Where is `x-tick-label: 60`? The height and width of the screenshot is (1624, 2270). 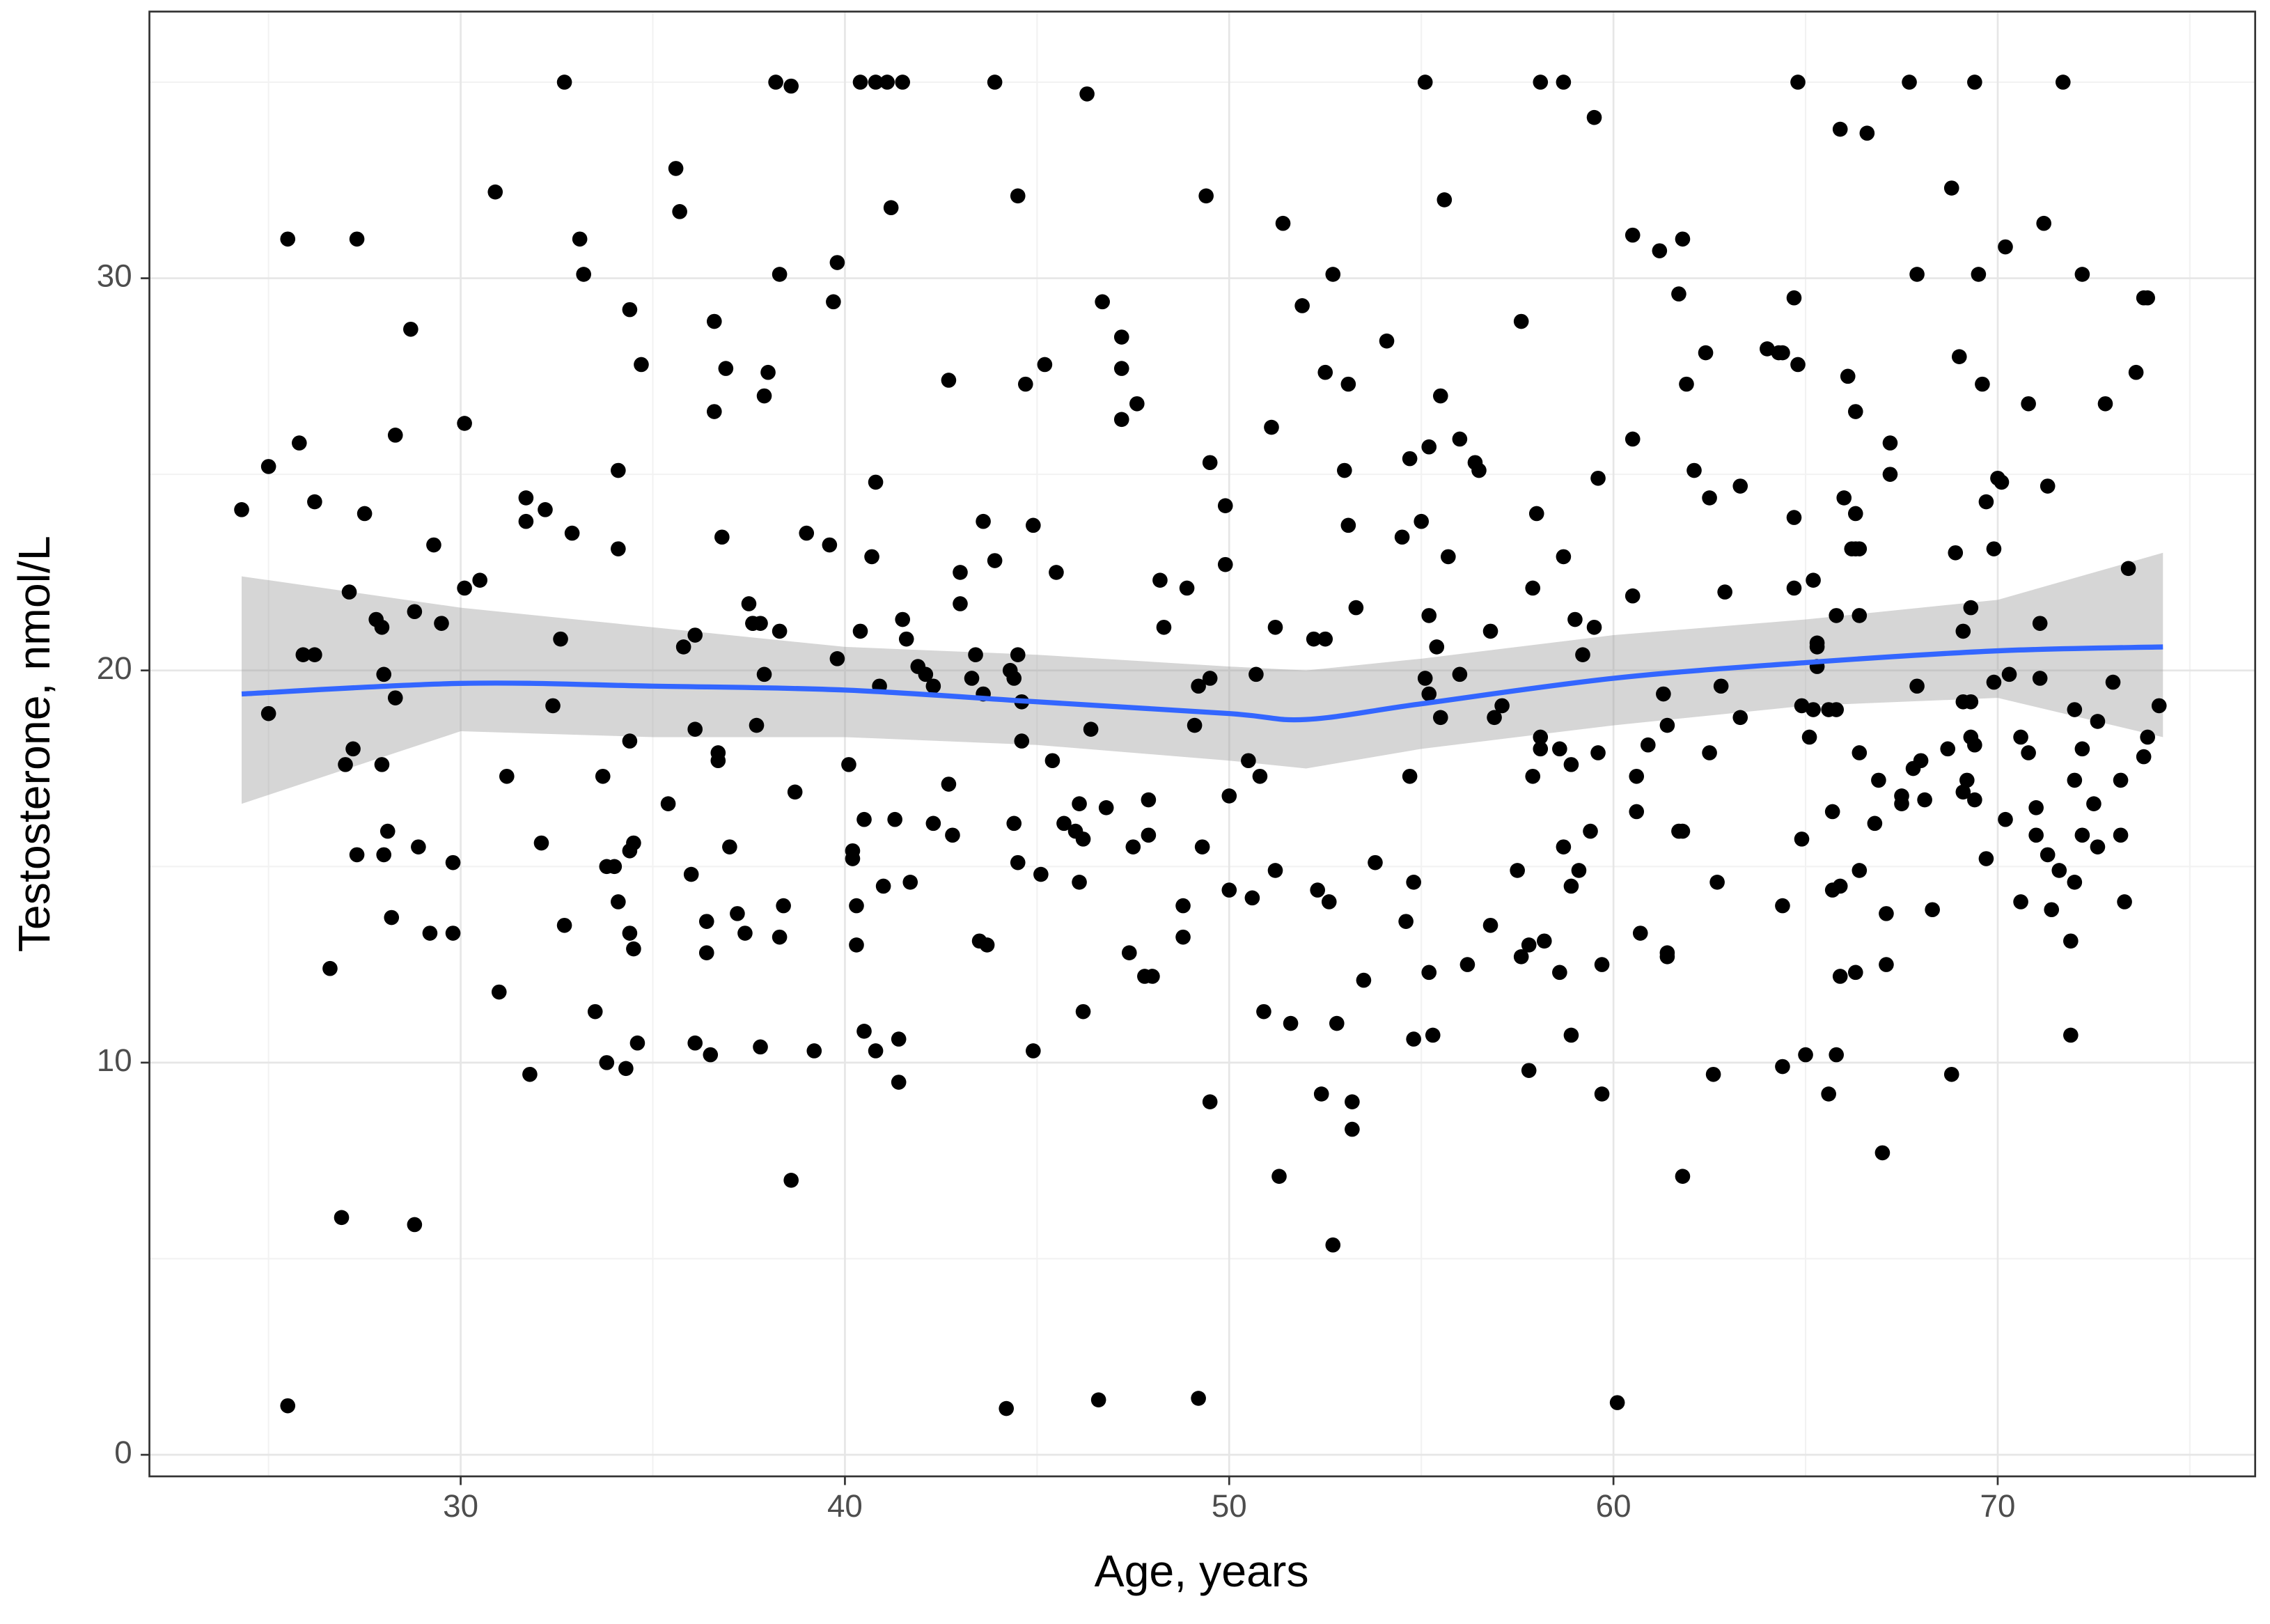 x-tick-label: 60 is located at coordinates (1613, 1506).